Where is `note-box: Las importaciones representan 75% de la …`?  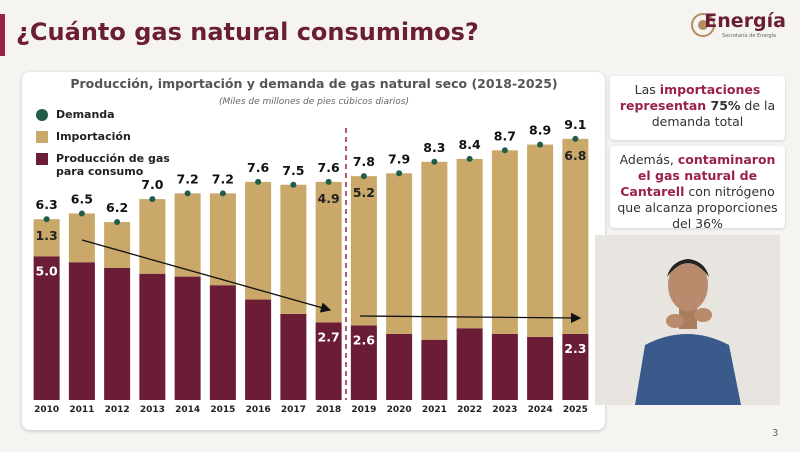
note-box: Las importaciones representan 75% de la … is located at coordinates (697, 108).